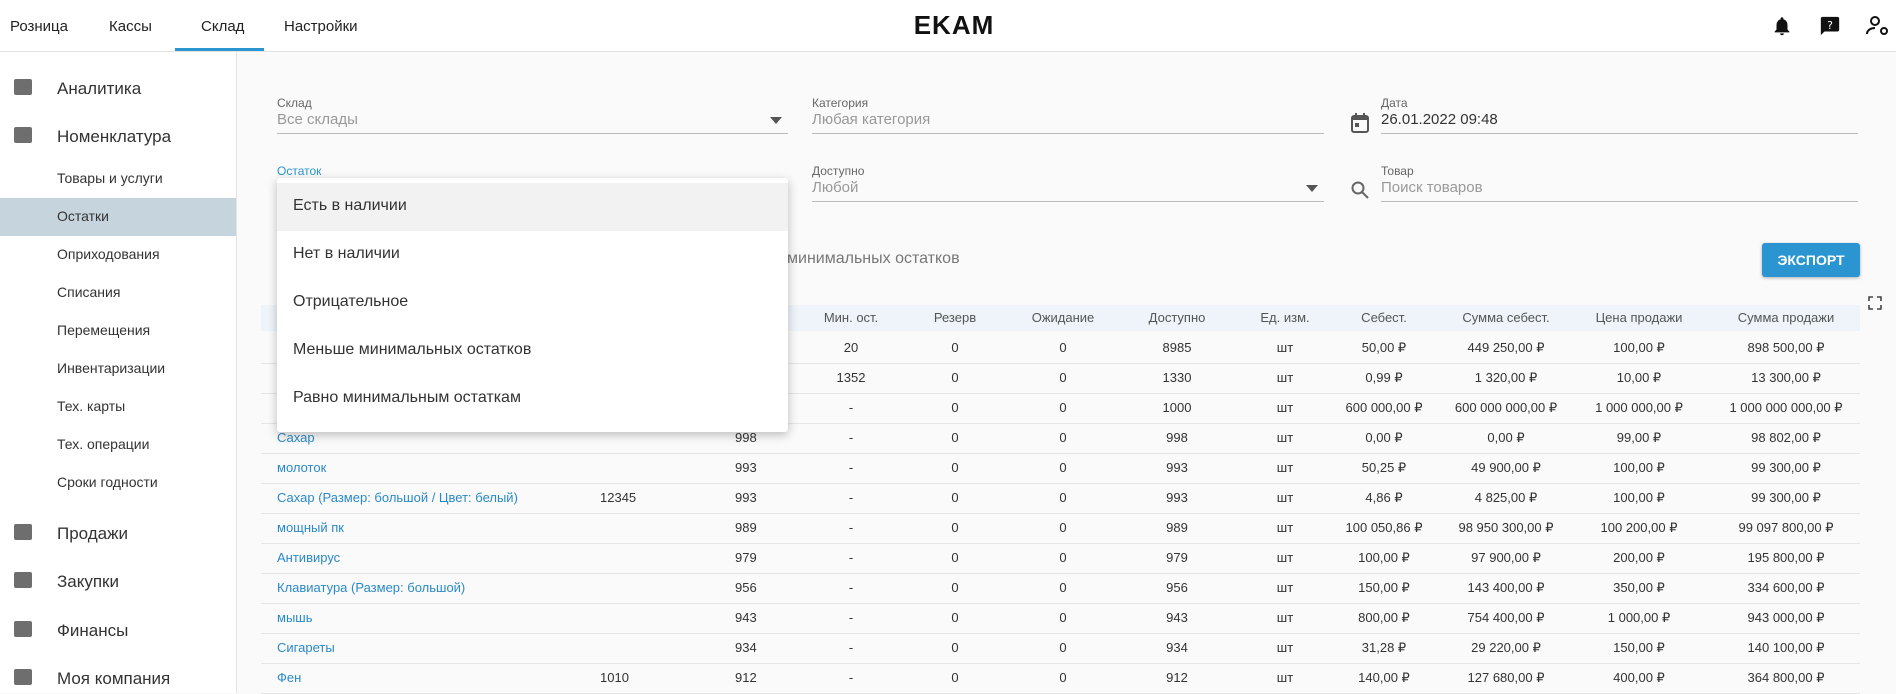  What do you see at coordinates (107, 482) in the screenshot?
I see `submenu-item: Сроки годности` at bounding box center [107, 482].